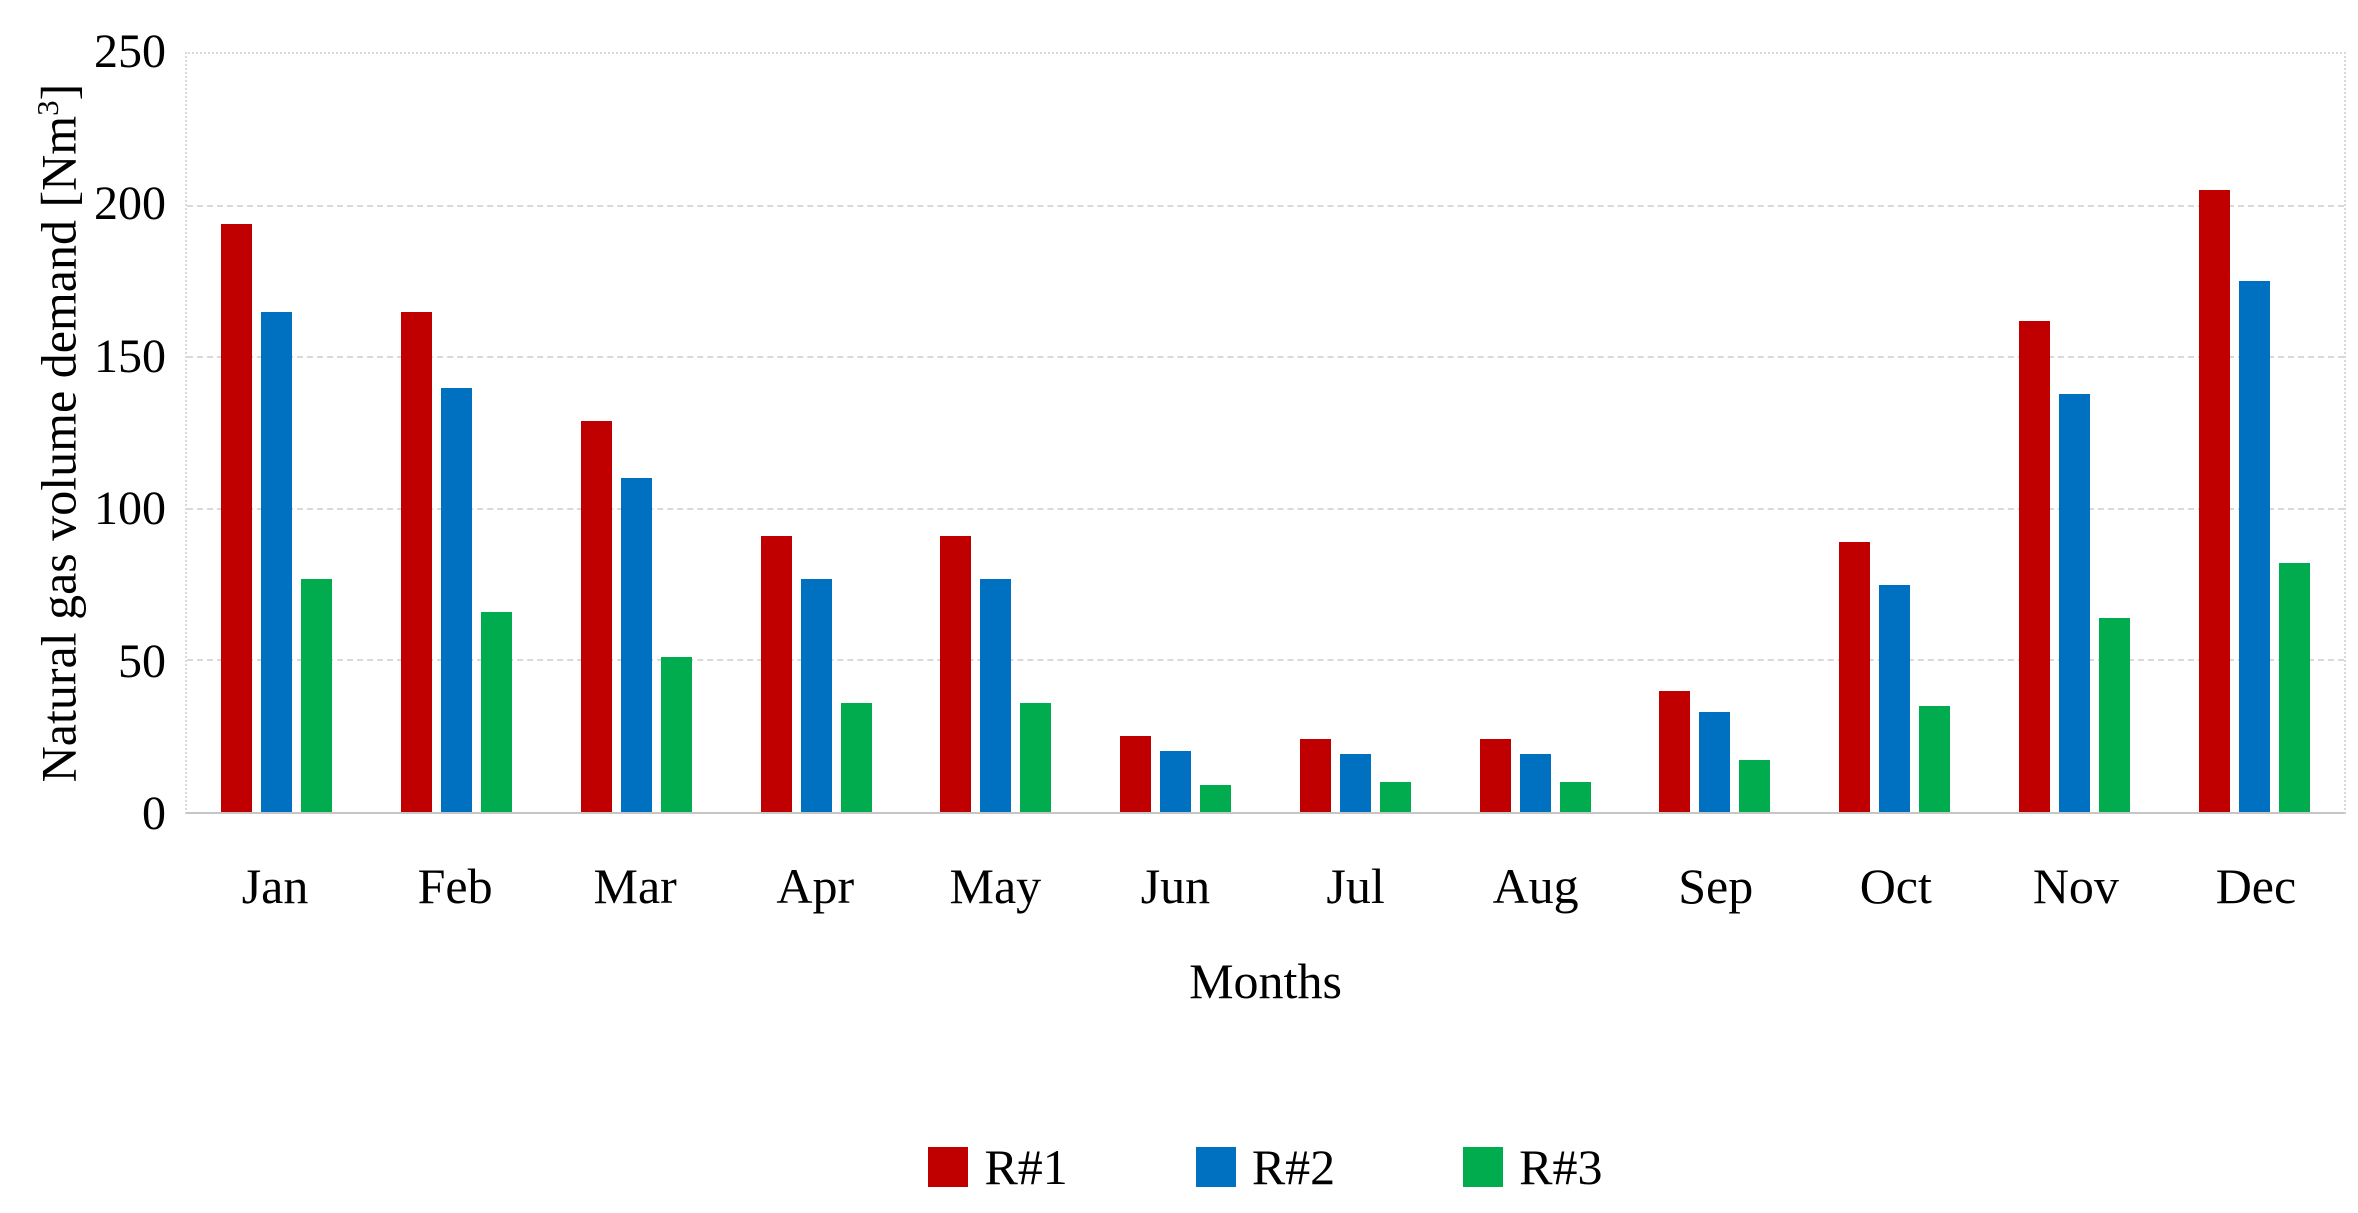 This screenshot has width=2358, height=1213. Describe the element at coordinates (1535, 783) in the screenshot. I see `bar-r2-aug` at that location.